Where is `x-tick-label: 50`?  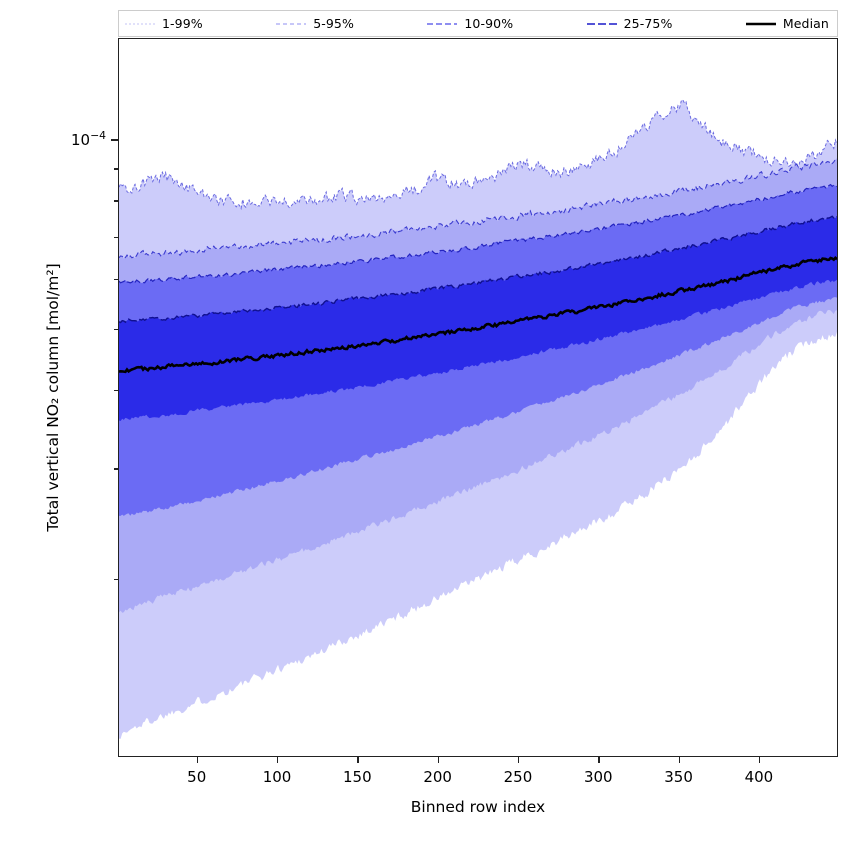
x-tick-label: 50 is located at coordinates (197, 777).